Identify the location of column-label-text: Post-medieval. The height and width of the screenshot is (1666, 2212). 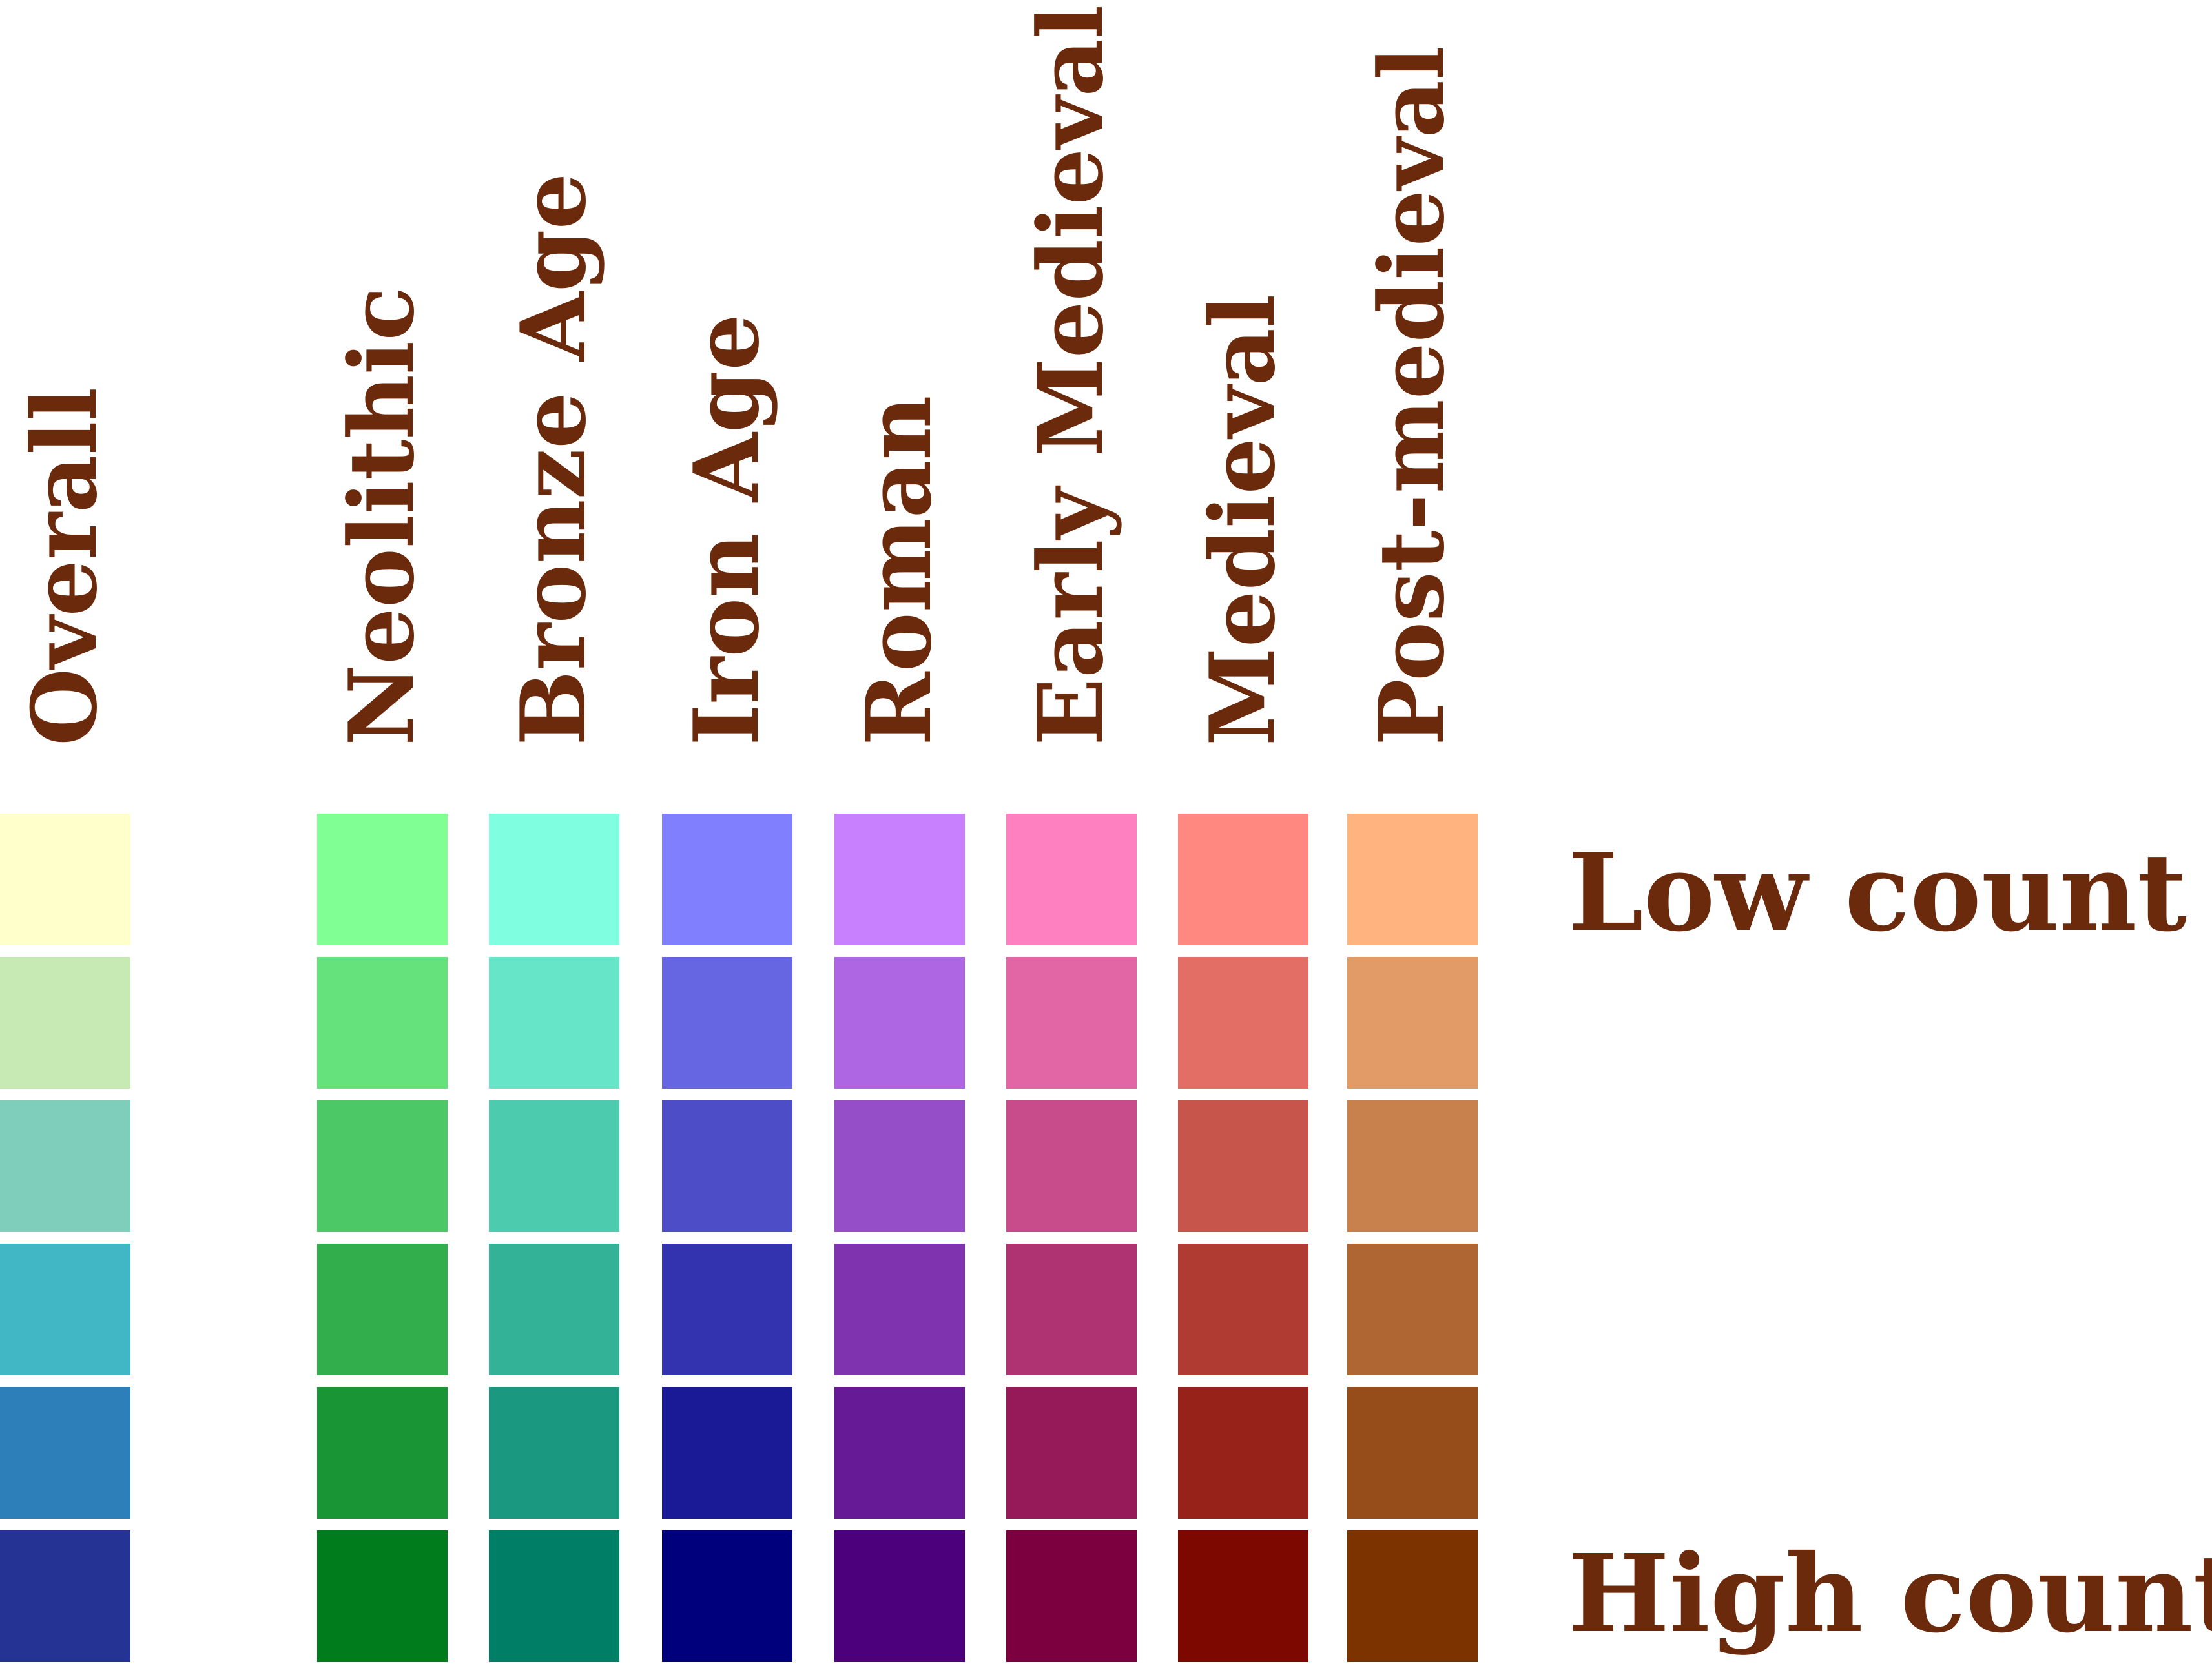
(1411, 396).